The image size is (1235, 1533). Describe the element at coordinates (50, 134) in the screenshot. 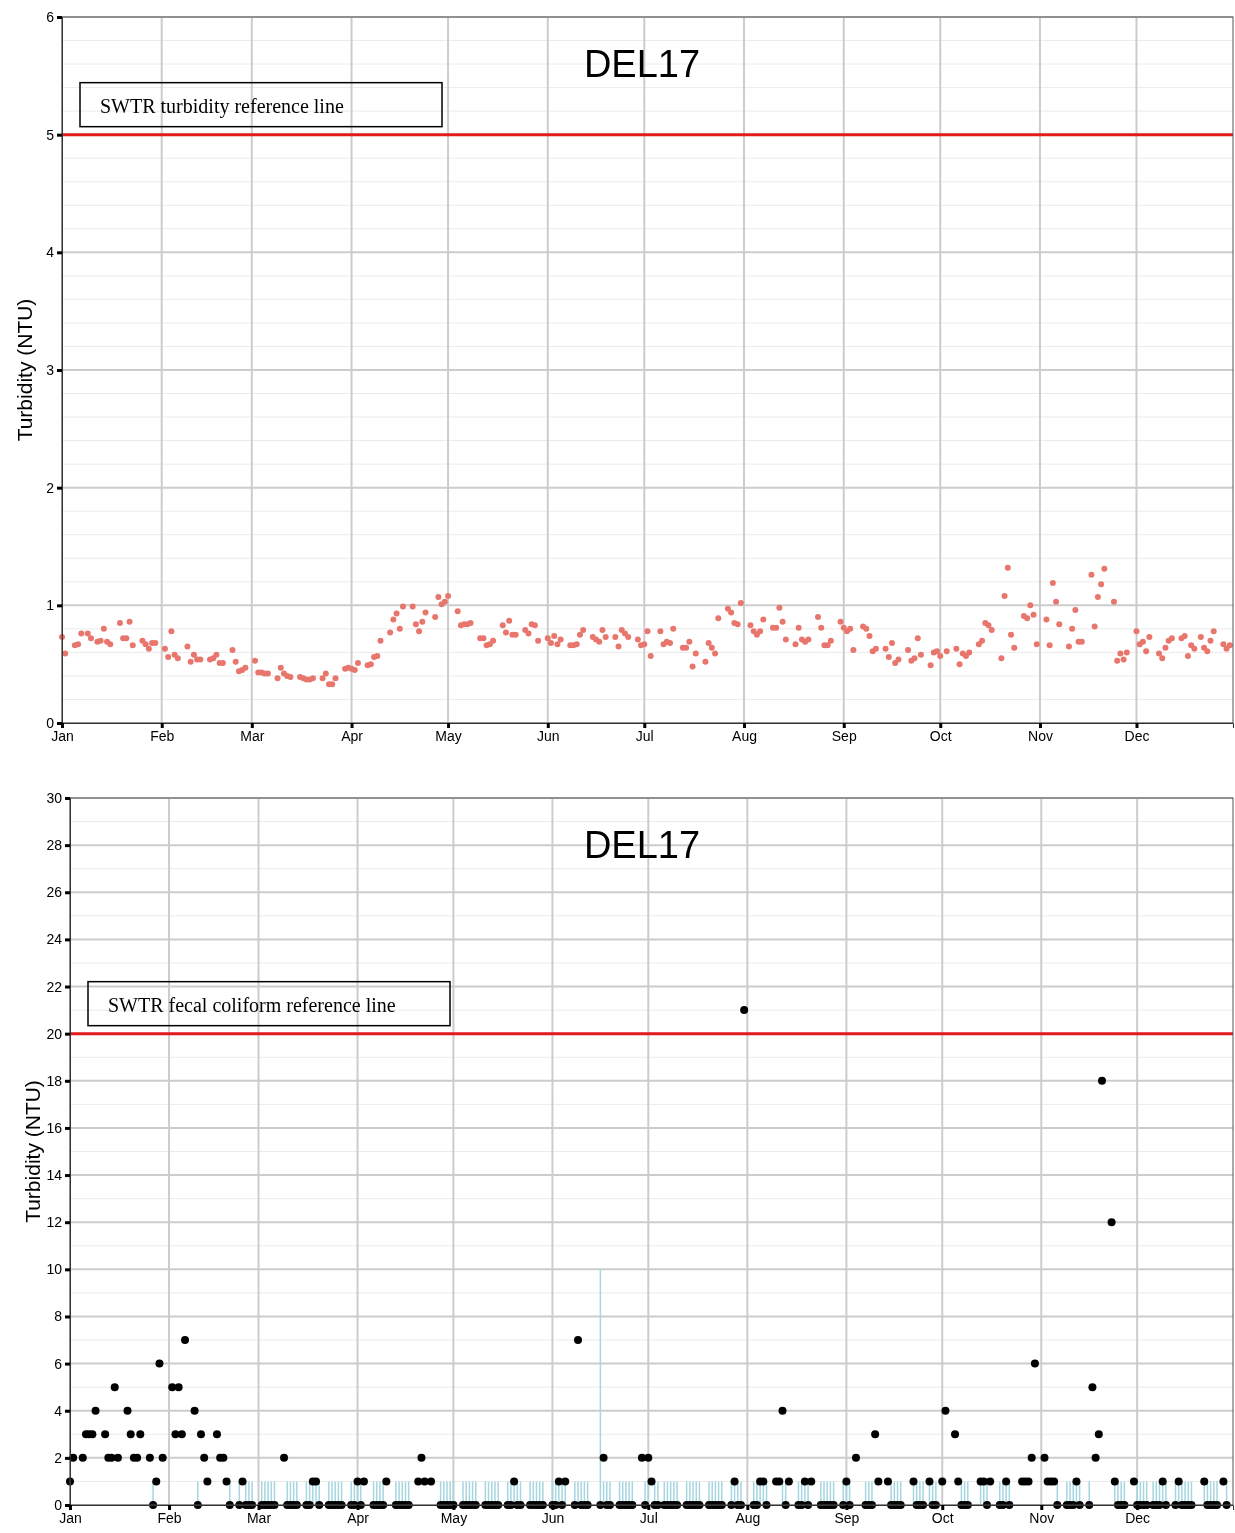

I see `y-tick-label: 5` at that location.